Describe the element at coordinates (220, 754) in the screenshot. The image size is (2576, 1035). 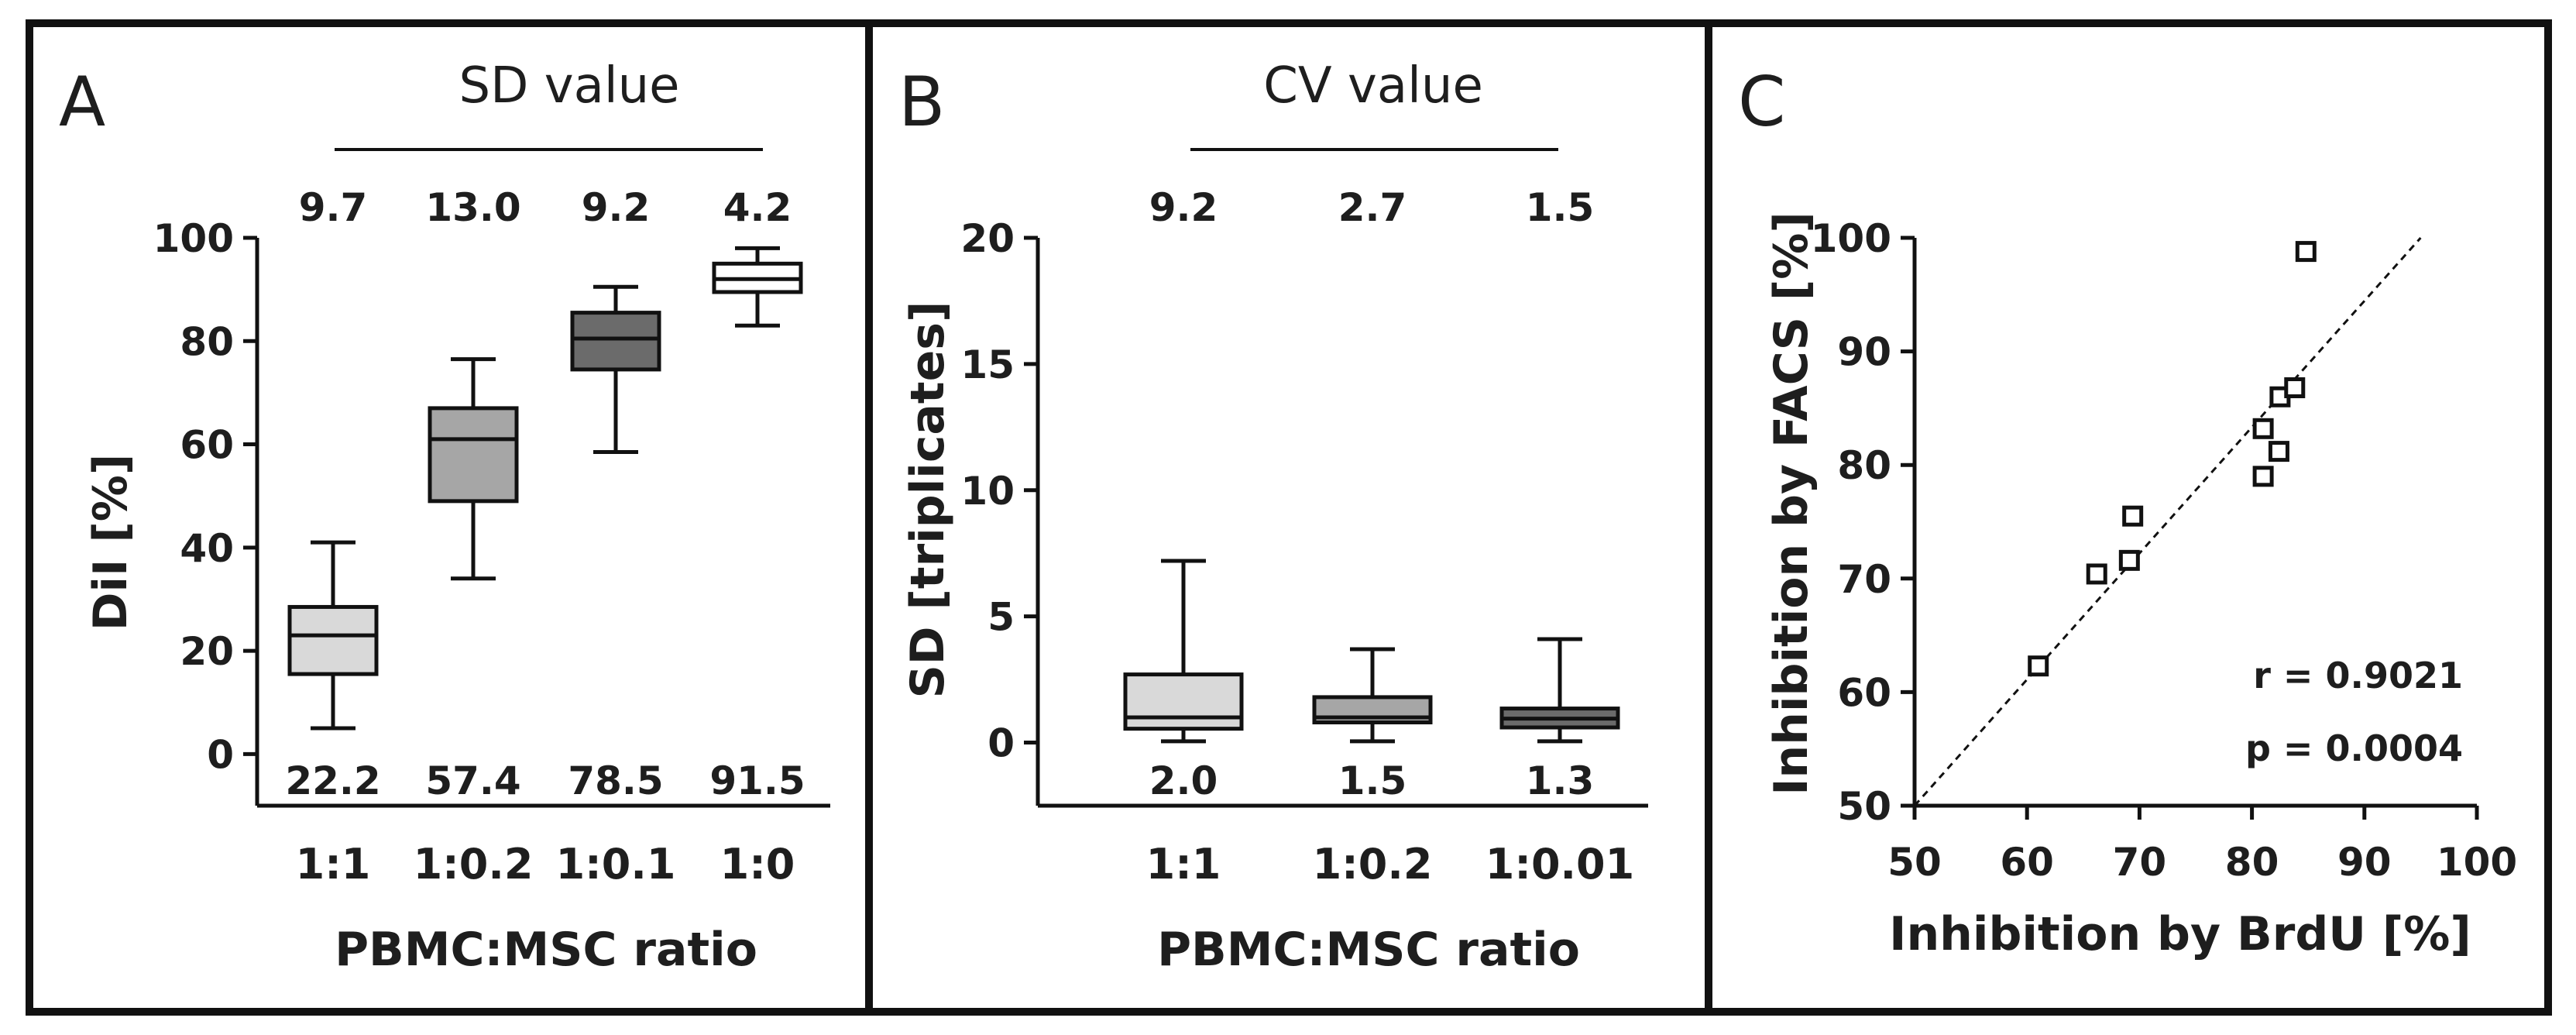
I see `panel-a-y-tick-label: 0` at that location.